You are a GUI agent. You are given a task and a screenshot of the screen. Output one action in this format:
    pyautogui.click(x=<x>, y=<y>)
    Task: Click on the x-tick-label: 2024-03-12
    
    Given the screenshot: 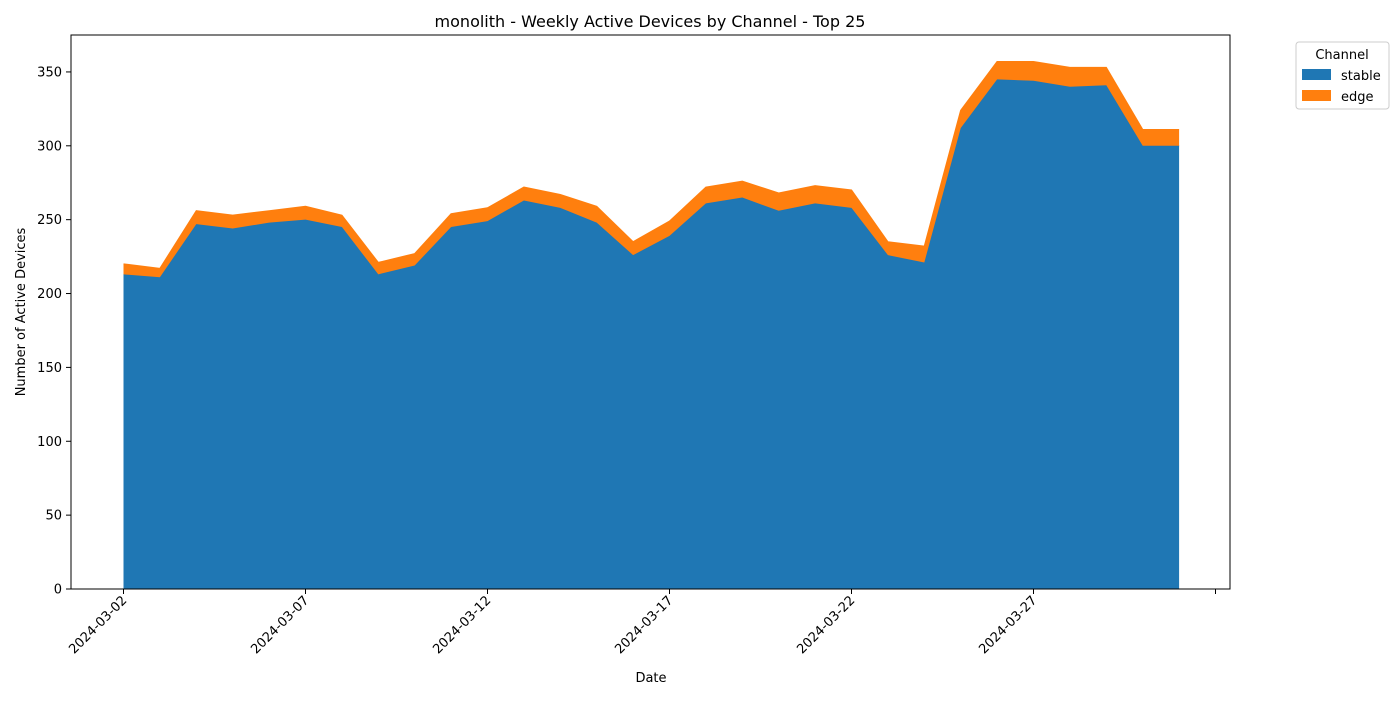 What is the action you would take?
    pyautogui.click(x=462, y=625)
    